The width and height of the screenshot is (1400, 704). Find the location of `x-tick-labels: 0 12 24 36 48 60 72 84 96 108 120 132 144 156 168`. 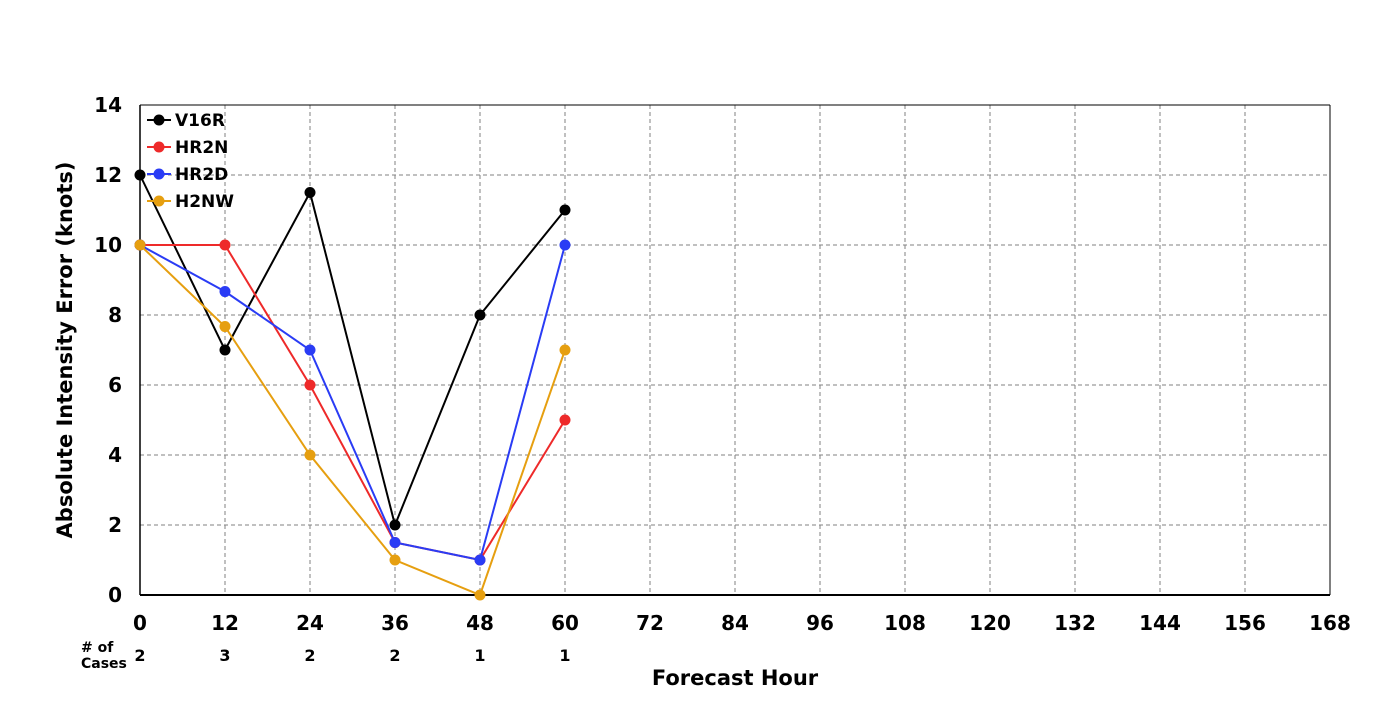

x-tick-labels: 0 12 24 36 48 60 72 84 96 108 120 132 144 156 168 is located at coordinates (742, 623).